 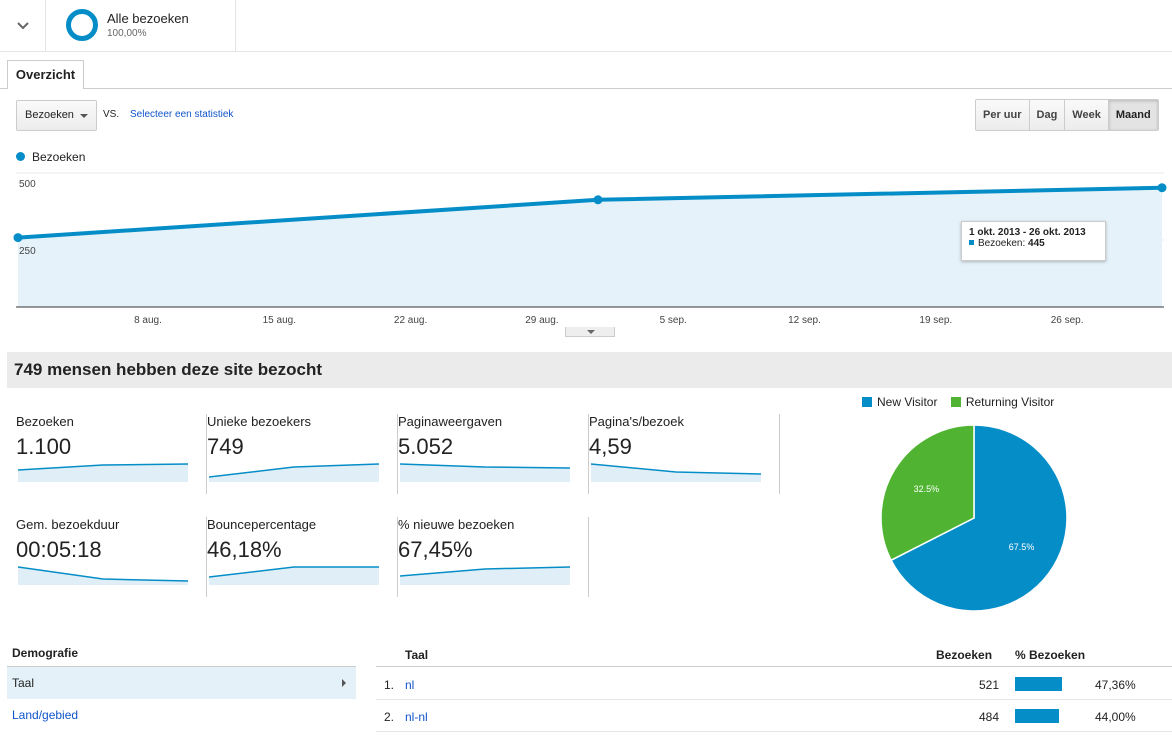 What do you see at coordinates (111, 114) in the screenshot?
I see `vs-label: VS.` at bounding box center [111, 114].